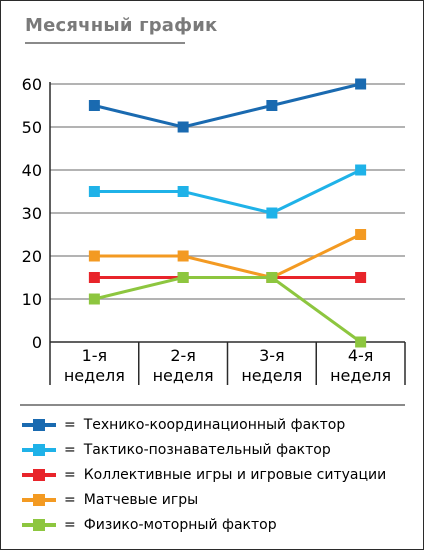 This screenshot has width=426, height=552. I want to click on legend-label-tactical: Тактико-познавательный фактор, so click(207, 449).